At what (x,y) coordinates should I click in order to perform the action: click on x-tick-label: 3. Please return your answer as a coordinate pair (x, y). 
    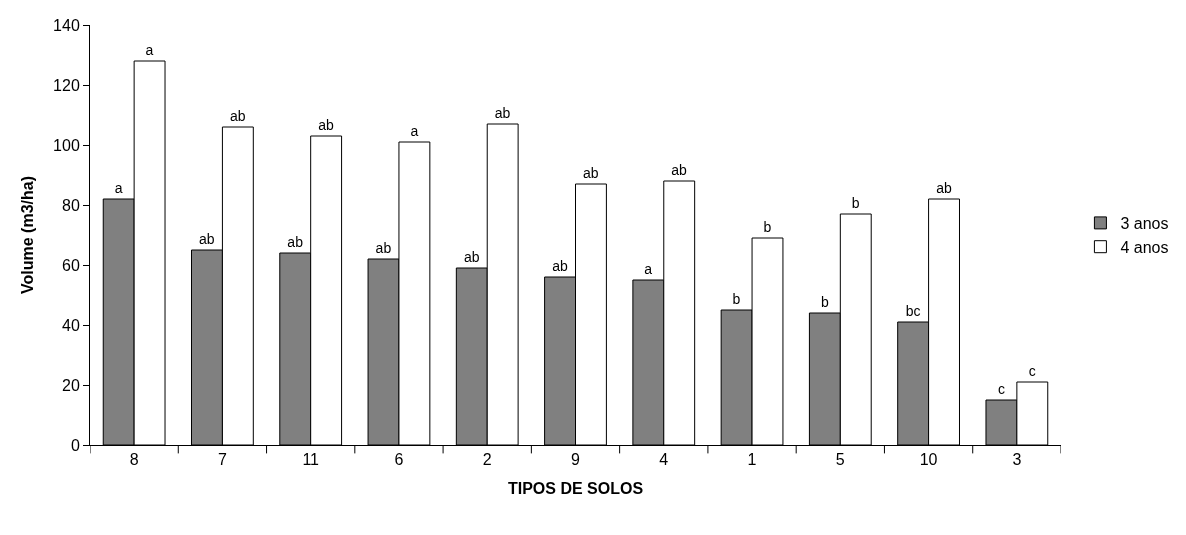
    Looking at the image, I should click on (1017, 460).